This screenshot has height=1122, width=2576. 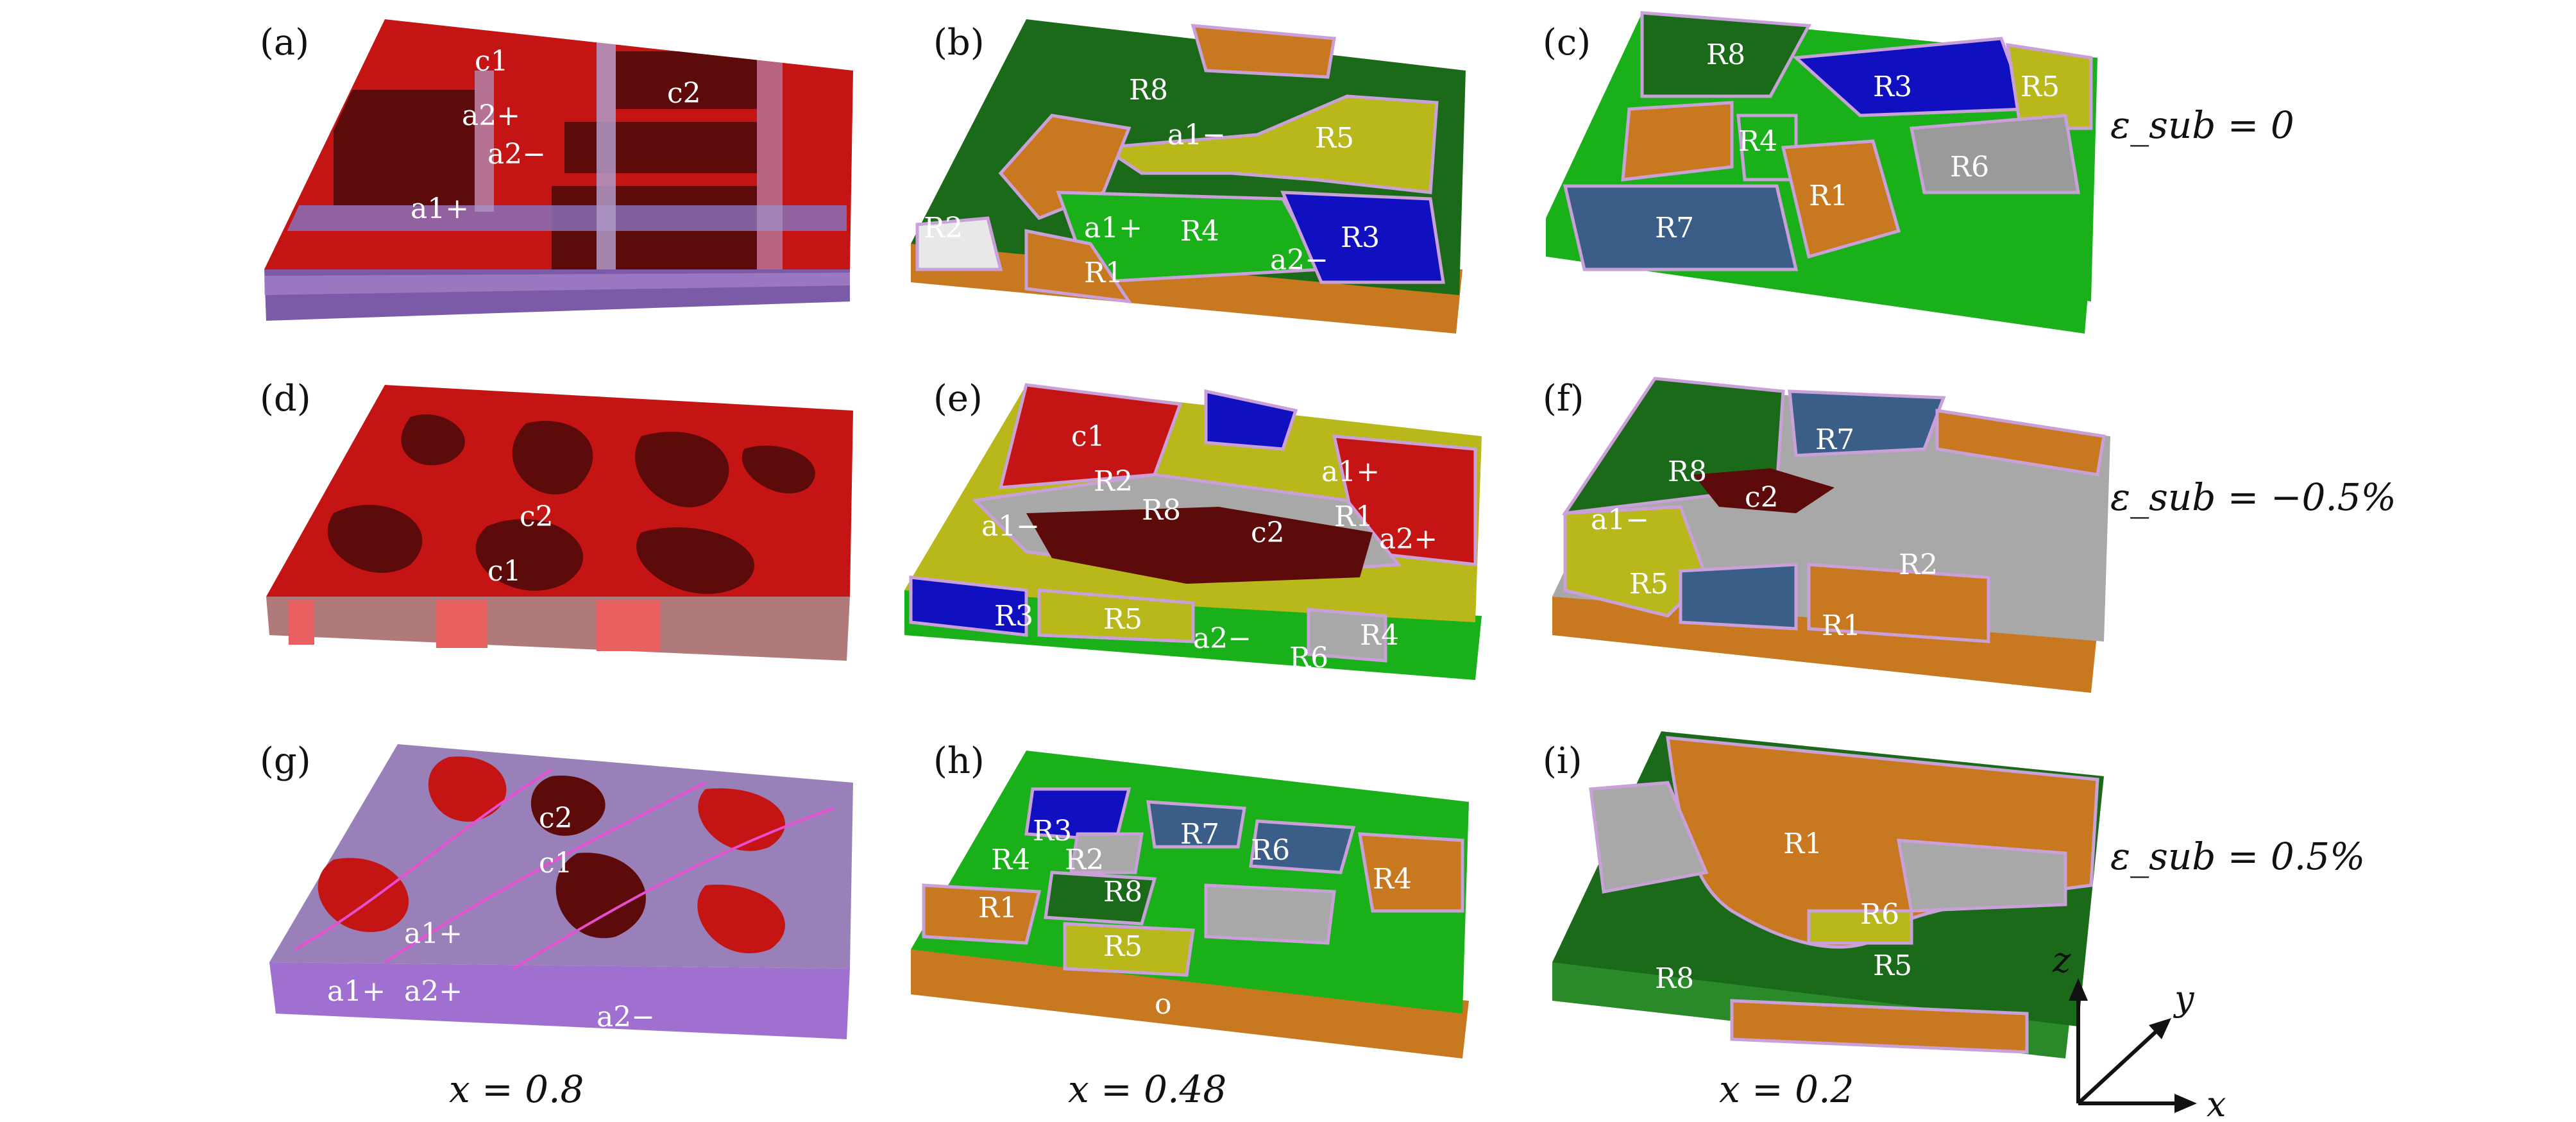 I want to click on panel-b-region-R5: R5, so click(x=1334, y=138).